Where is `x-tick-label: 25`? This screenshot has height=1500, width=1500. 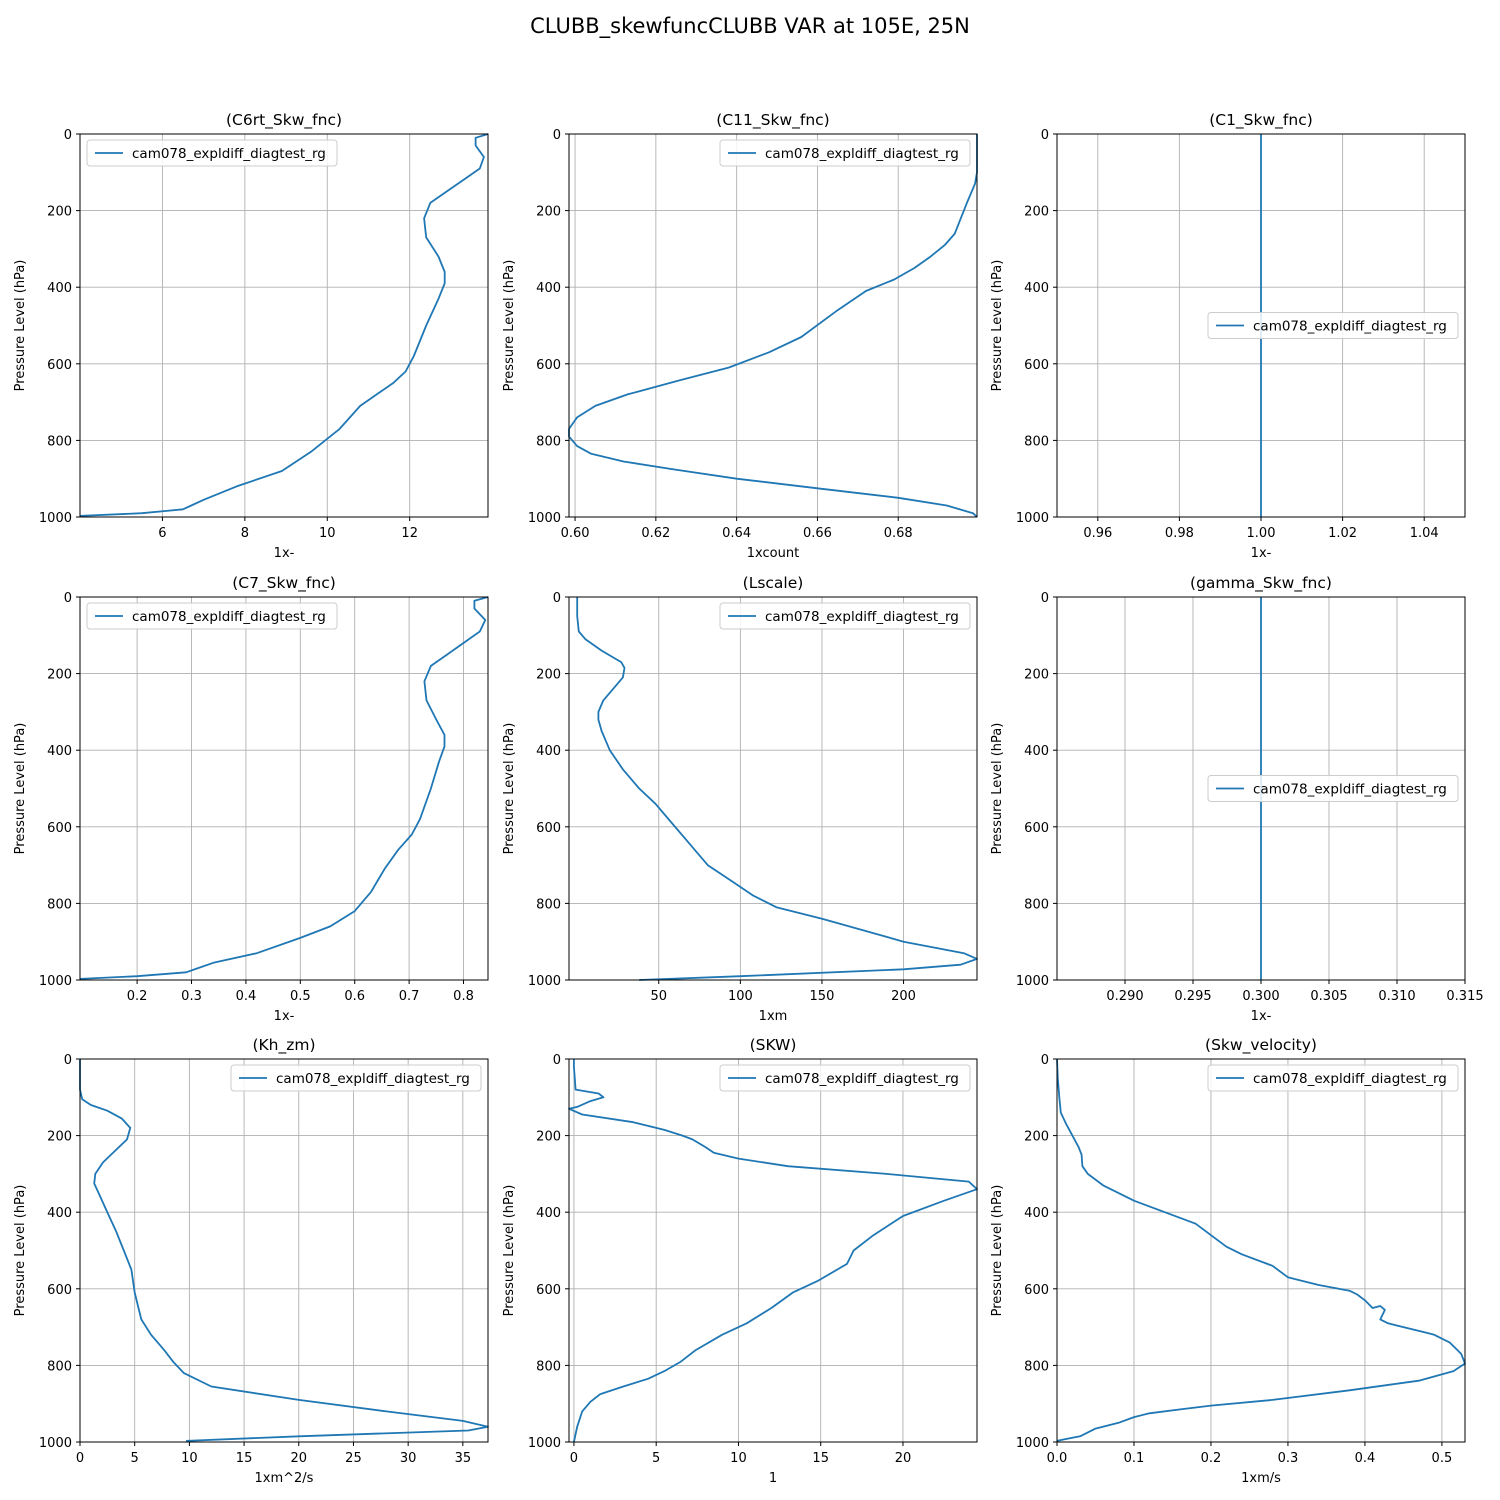
x-tick-label: 25 is located at coordinates (353, 1458).